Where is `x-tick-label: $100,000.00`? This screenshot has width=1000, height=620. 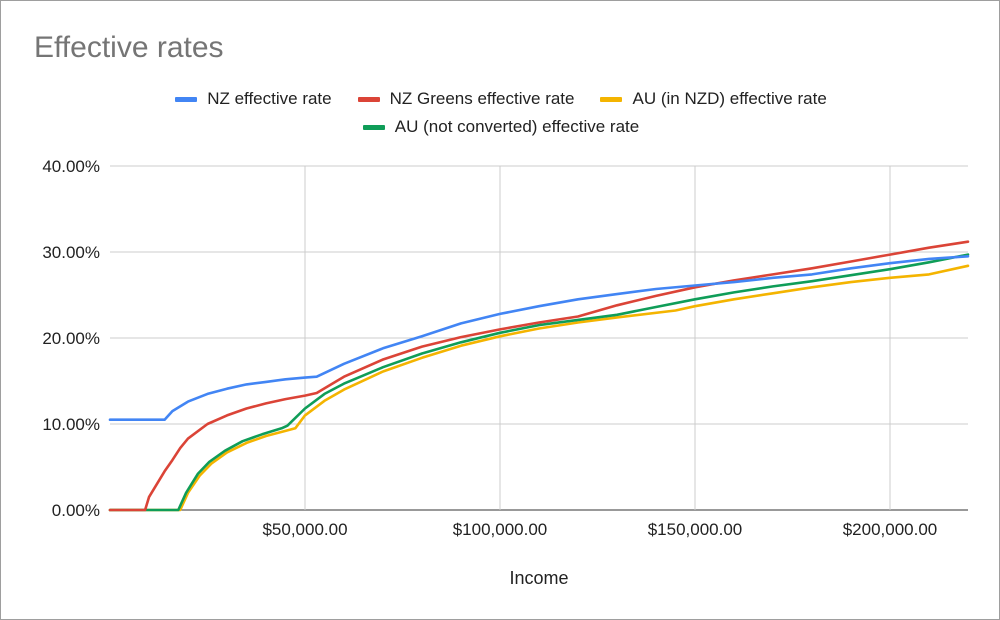
x-tick-label: $100,000.00 is located at coordinates (500, 529).